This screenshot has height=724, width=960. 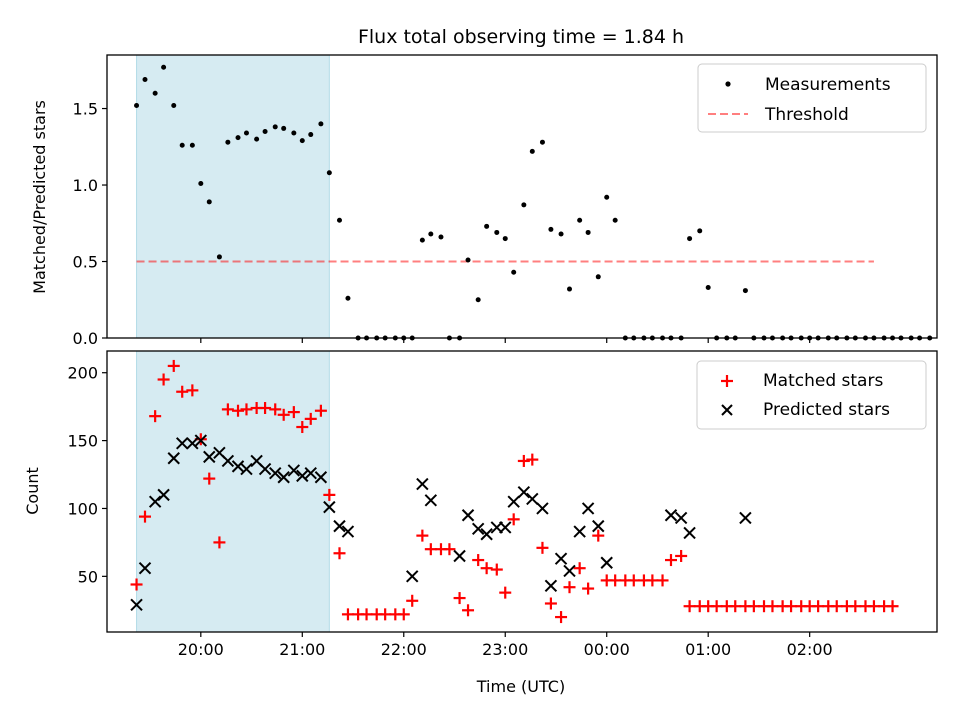 What do you see at coordinates (826, 410) in the screenshot?
I see `legend-predicted-label: Predicted stars` at bounding box center [826, 410].